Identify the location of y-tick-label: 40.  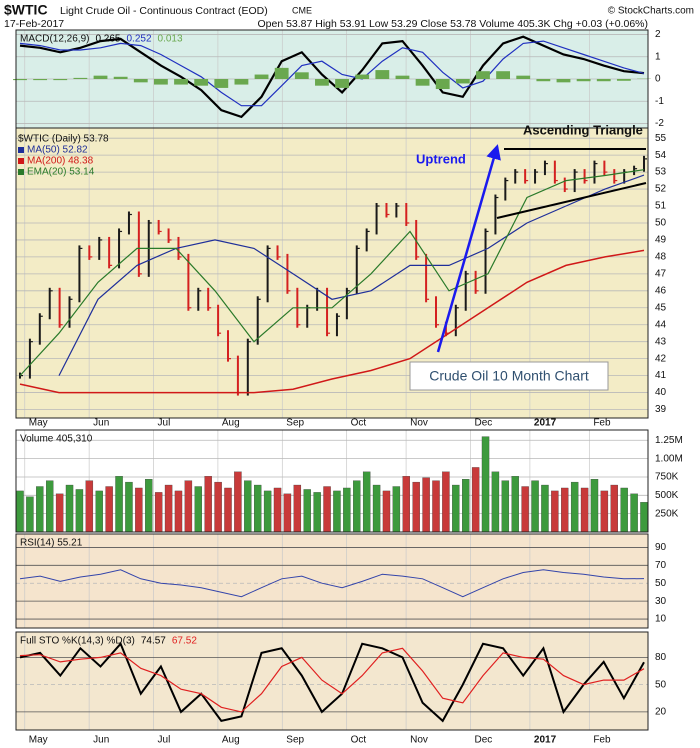
(661, 392).